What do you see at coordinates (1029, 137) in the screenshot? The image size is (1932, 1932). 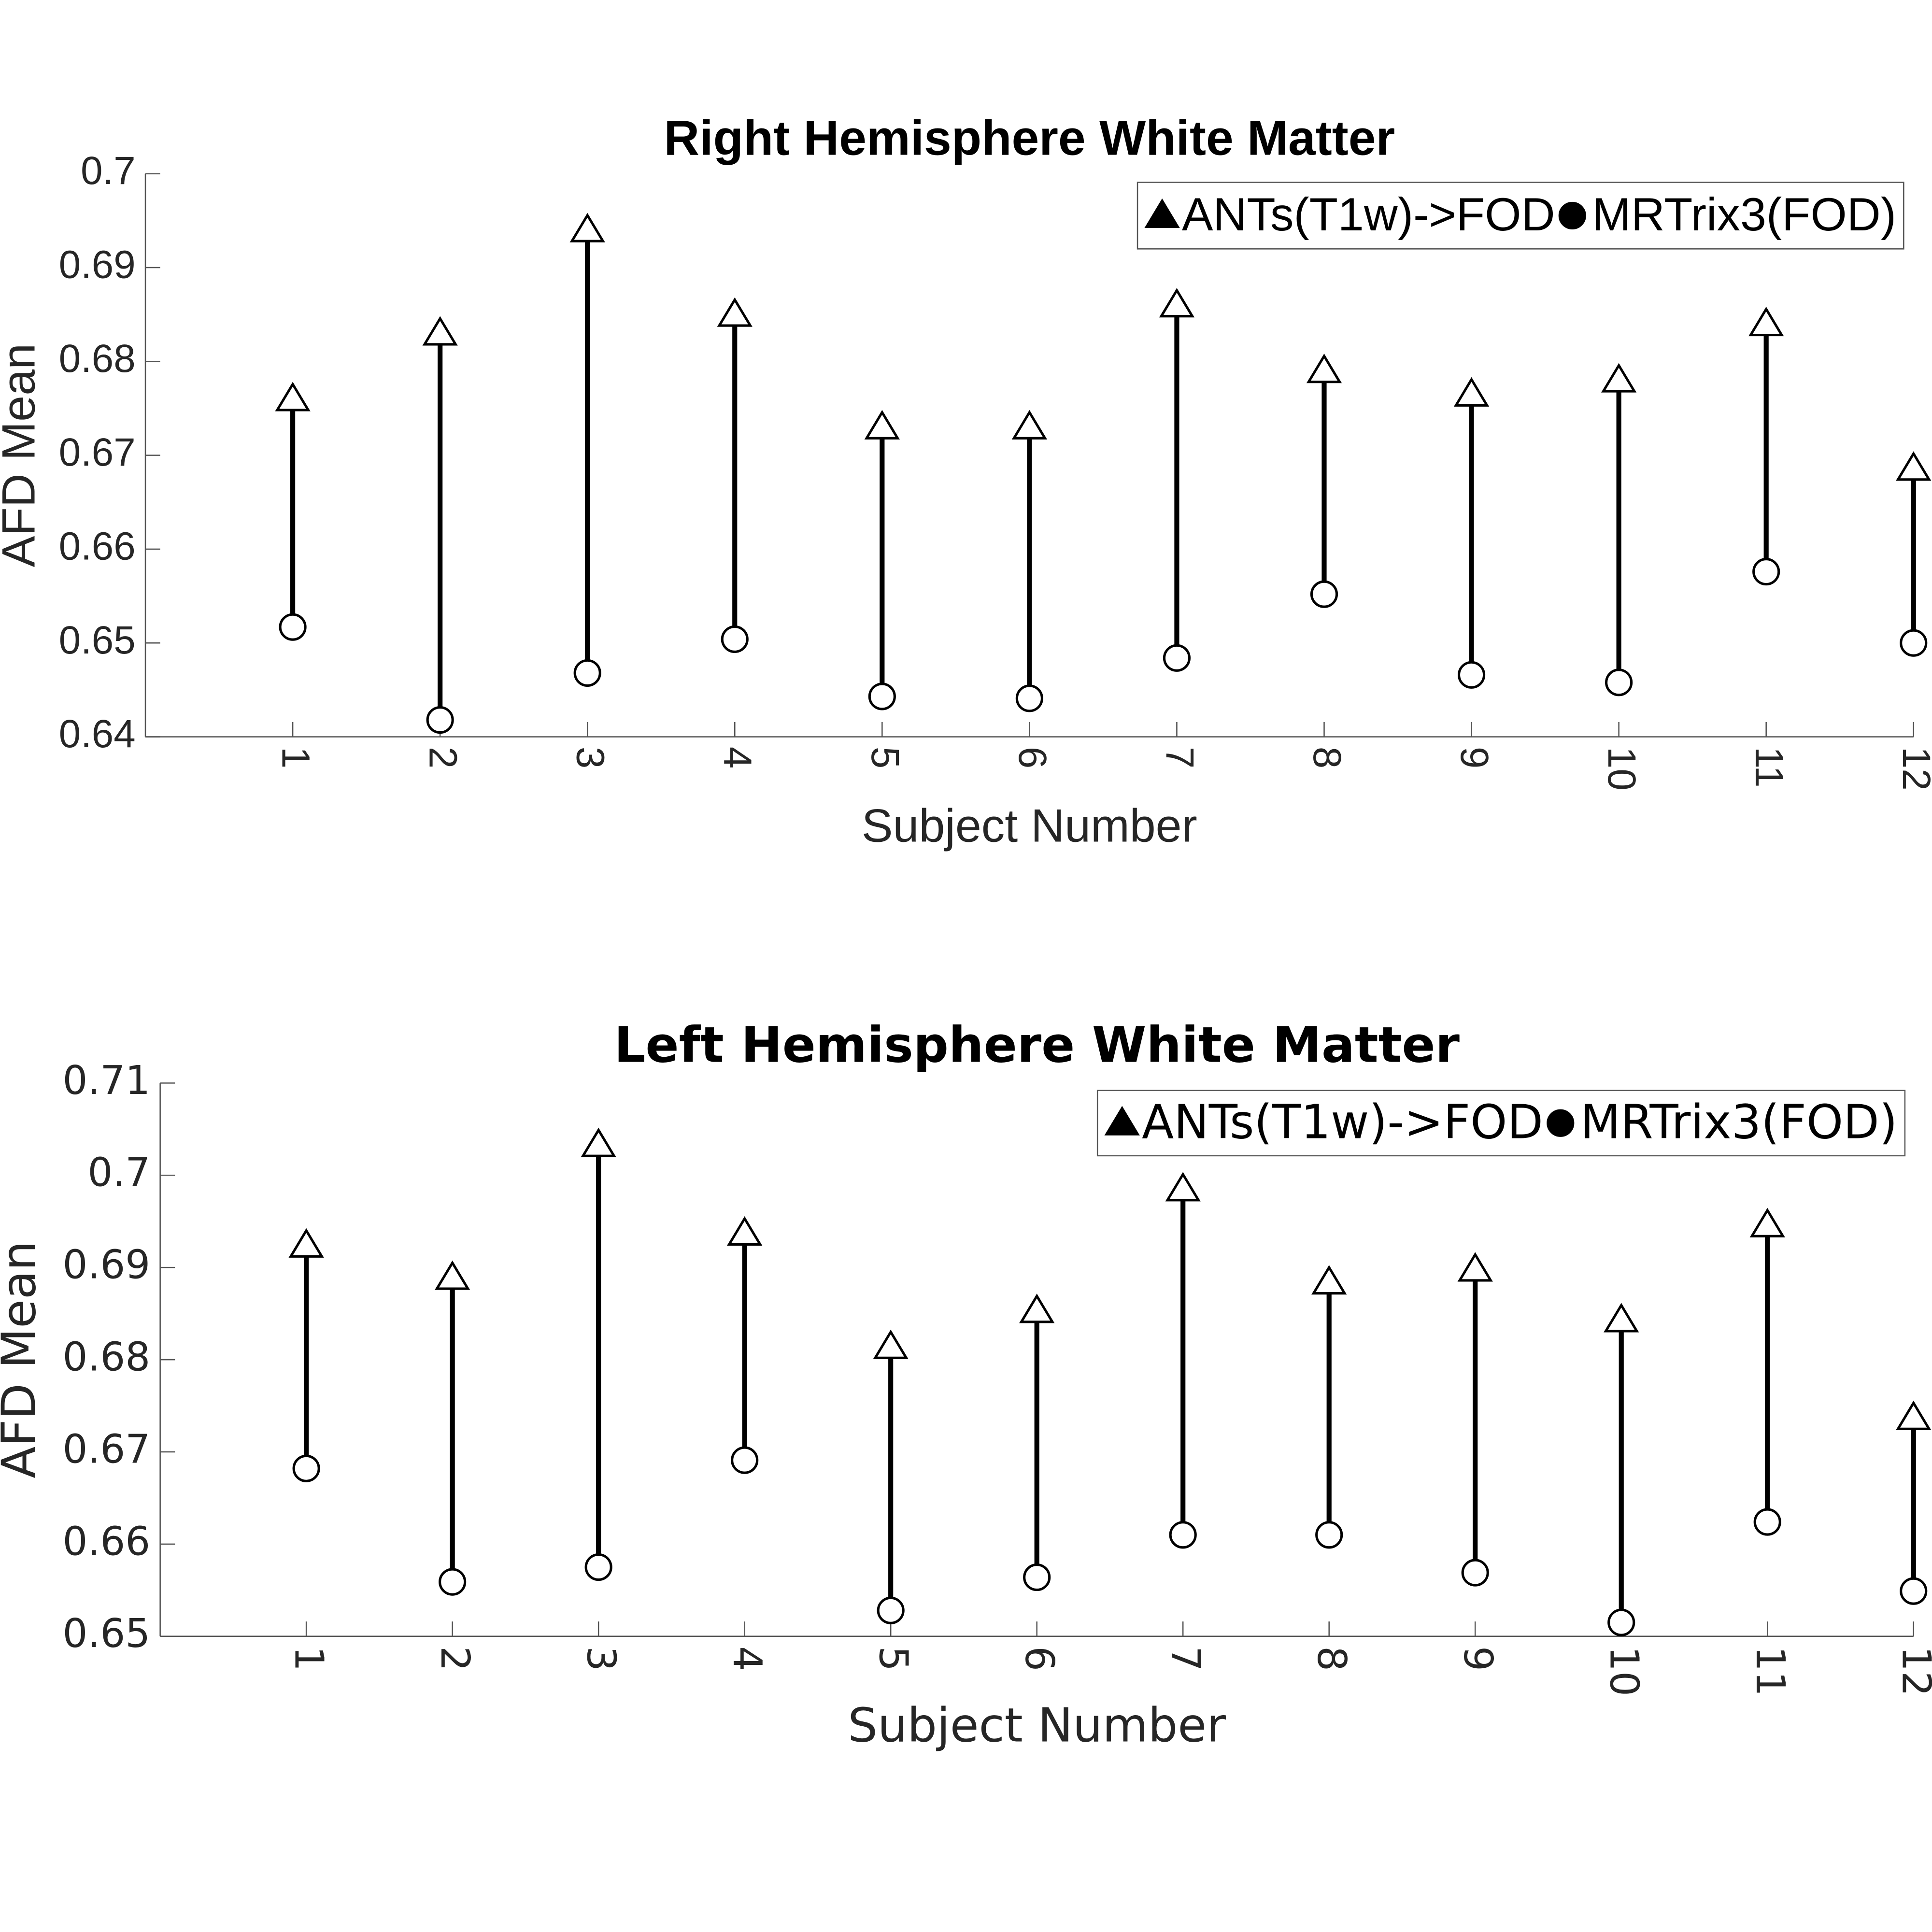 I see `chart-title: Right Hemisphere White Matter` at bounding box center [1029, 137].